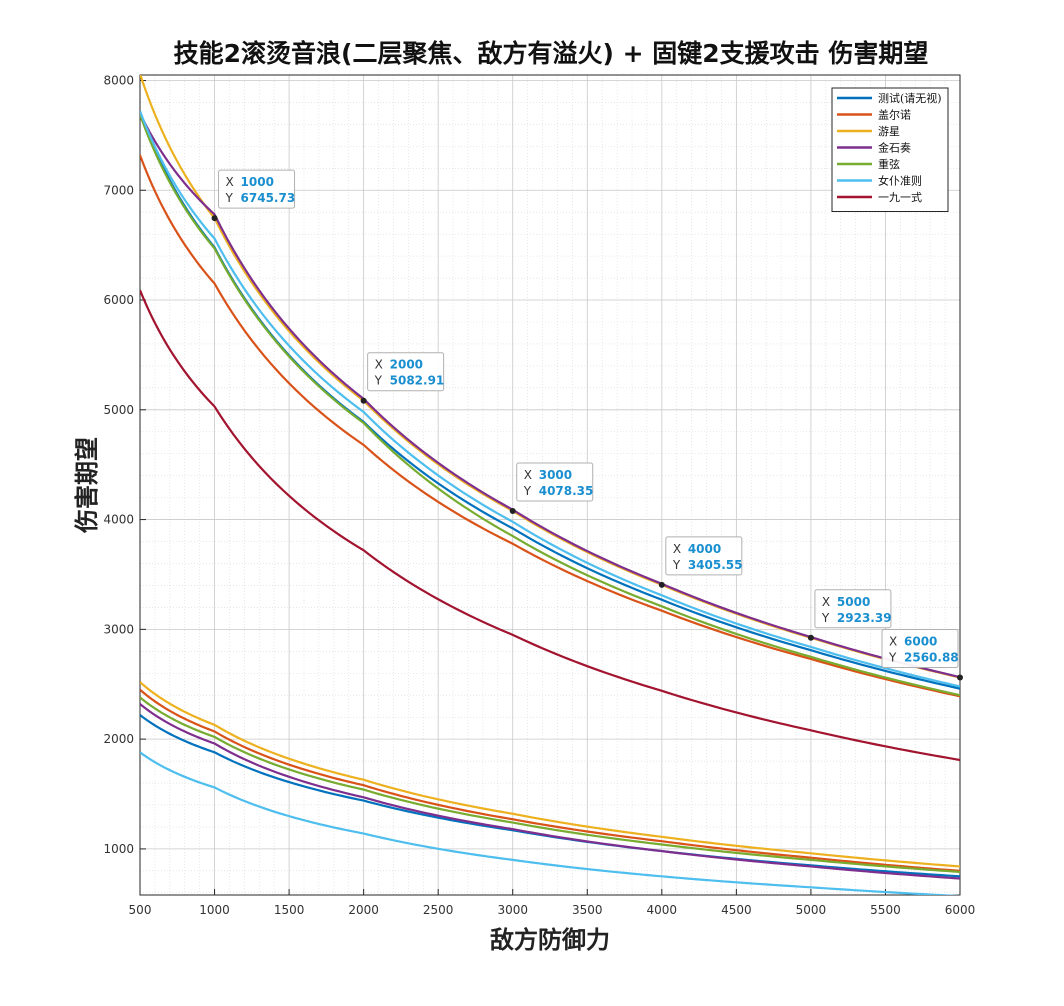 The width and height of the screenshot is (1064, 1006). I want to click on datatip-x-value: 6000, so click(920, 642).